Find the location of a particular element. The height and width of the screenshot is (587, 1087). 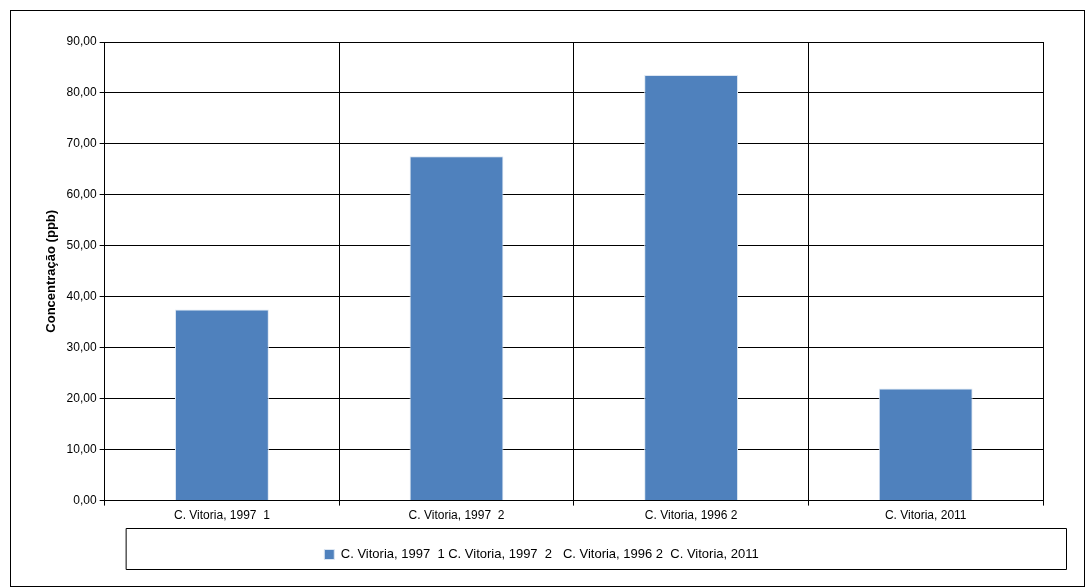

y-tick-label: 60,00 is located at coordinates (81, 194).